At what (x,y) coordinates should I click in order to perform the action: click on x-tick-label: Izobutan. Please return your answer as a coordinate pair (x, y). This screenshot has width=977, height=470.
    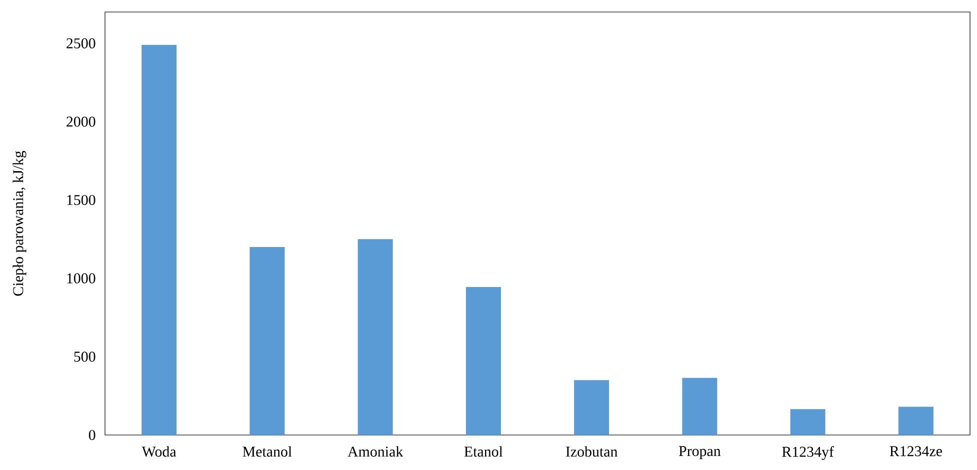
    Looking at the image, I should click on (592, 451).